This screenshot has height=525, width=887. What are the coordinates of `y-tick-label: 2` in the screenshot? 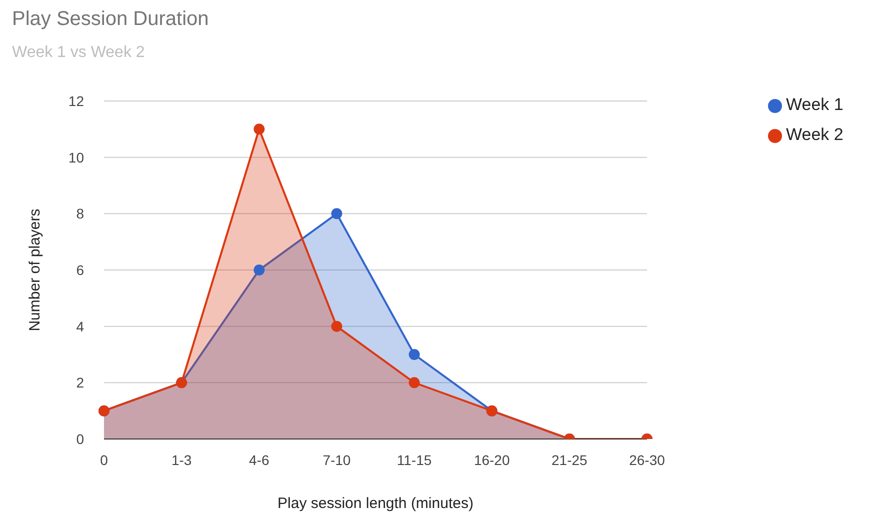 It's located at (80, 382).